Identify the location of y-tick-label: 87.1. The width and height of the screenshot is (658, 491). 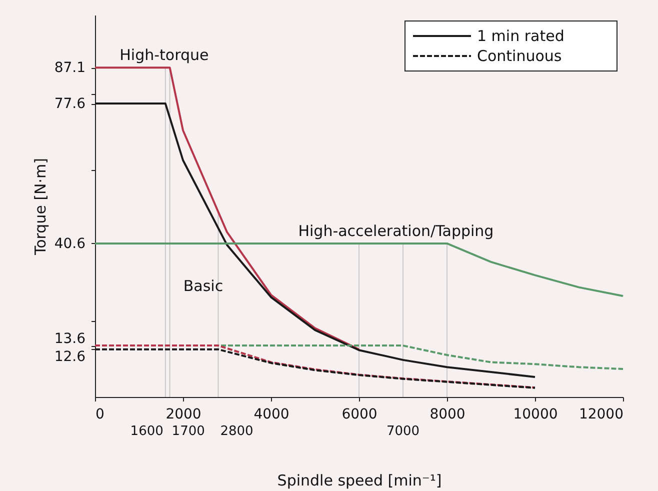
(70, 68).